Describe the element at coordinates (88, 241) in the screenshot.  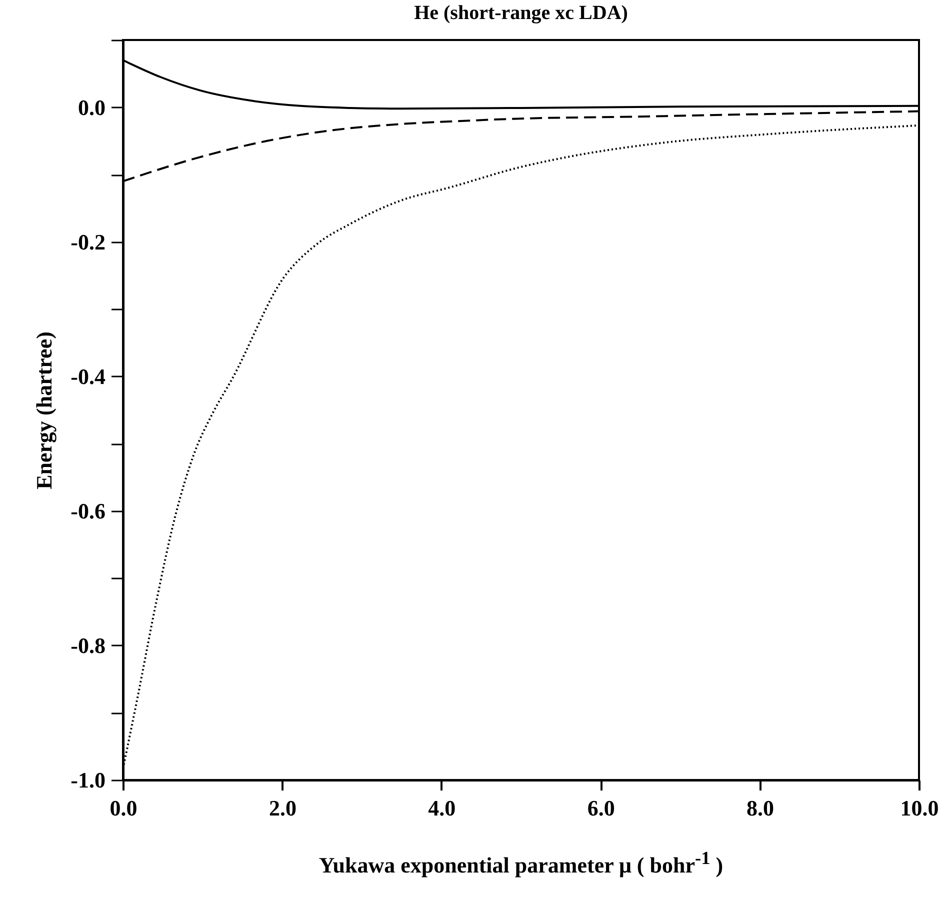
I see `y-tick-label: -0.2` at that location.